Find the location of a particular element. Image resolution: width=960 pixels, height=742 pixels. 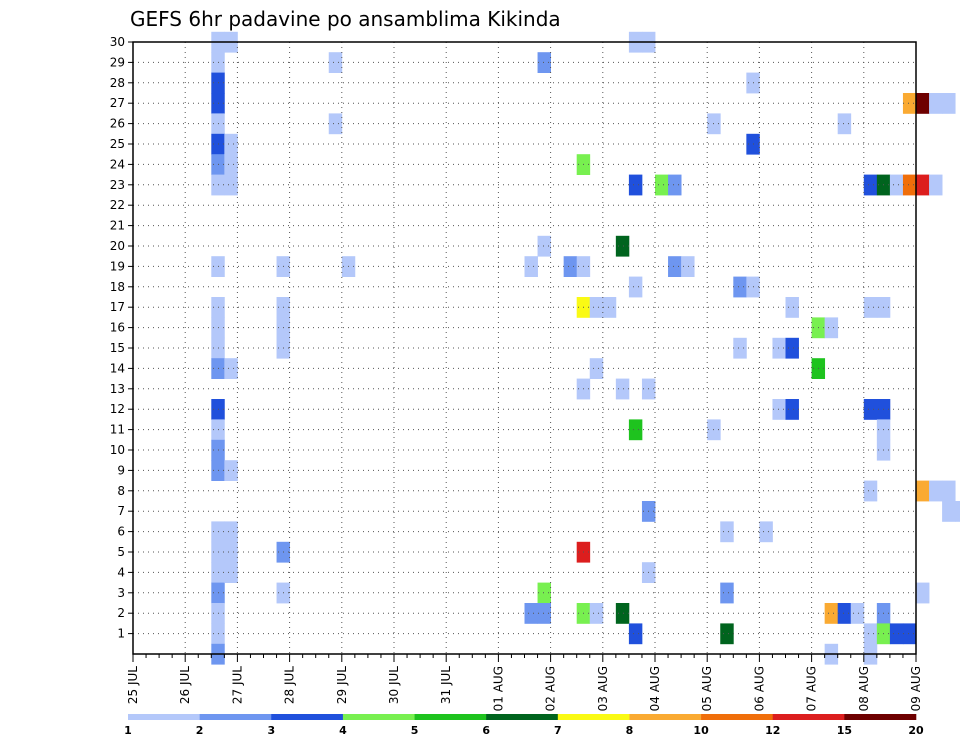

y-tick-label: 3 is located at coordinates (121, 593).